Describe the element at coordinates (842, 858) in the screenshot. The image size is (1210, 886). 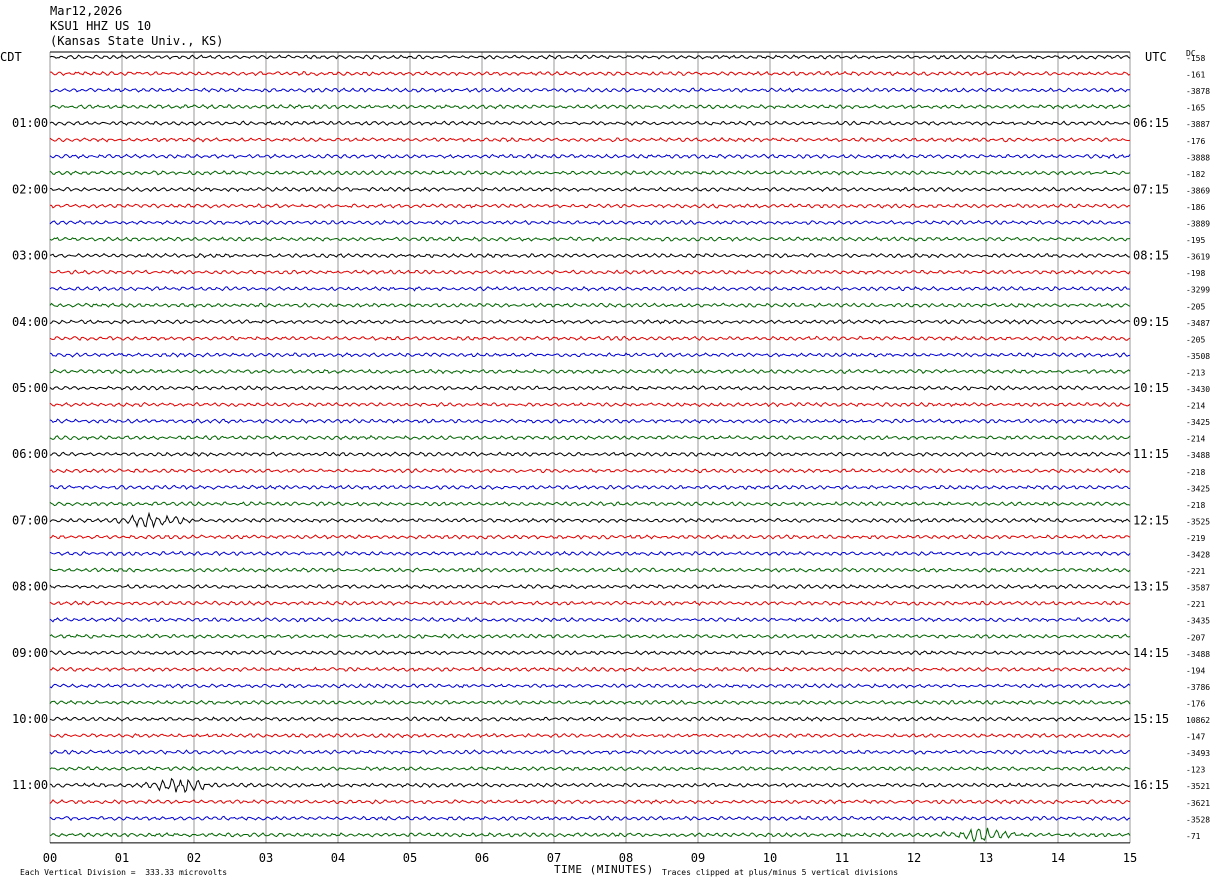
I see `x-tick-label: 11` at that location.